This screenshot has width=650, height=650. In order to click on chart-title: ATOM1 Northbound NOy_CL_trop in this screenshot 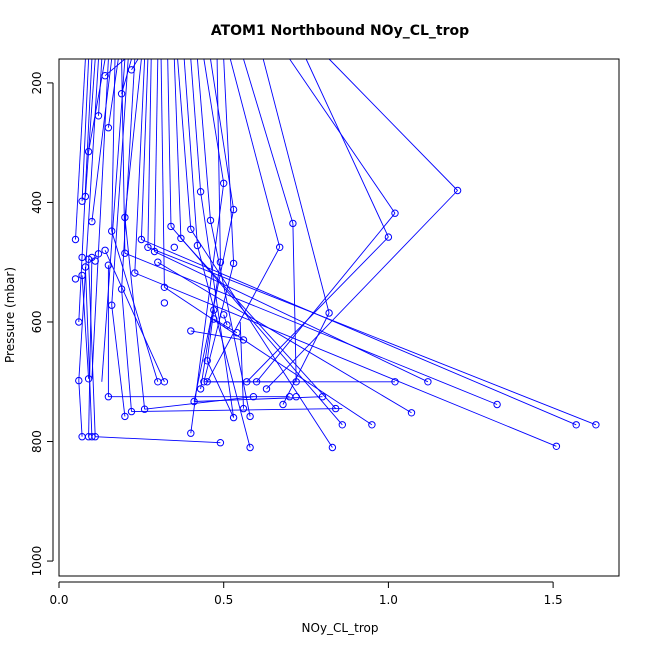, I will do `click(340, 31)`.